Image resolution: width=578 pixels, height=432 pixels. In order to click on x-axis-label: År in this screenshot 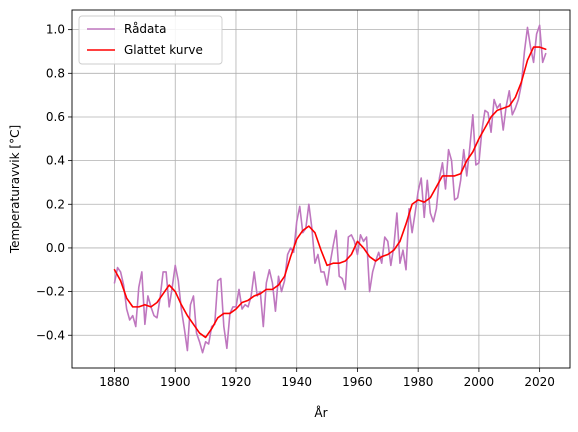, I will do `click(320, 412)`.